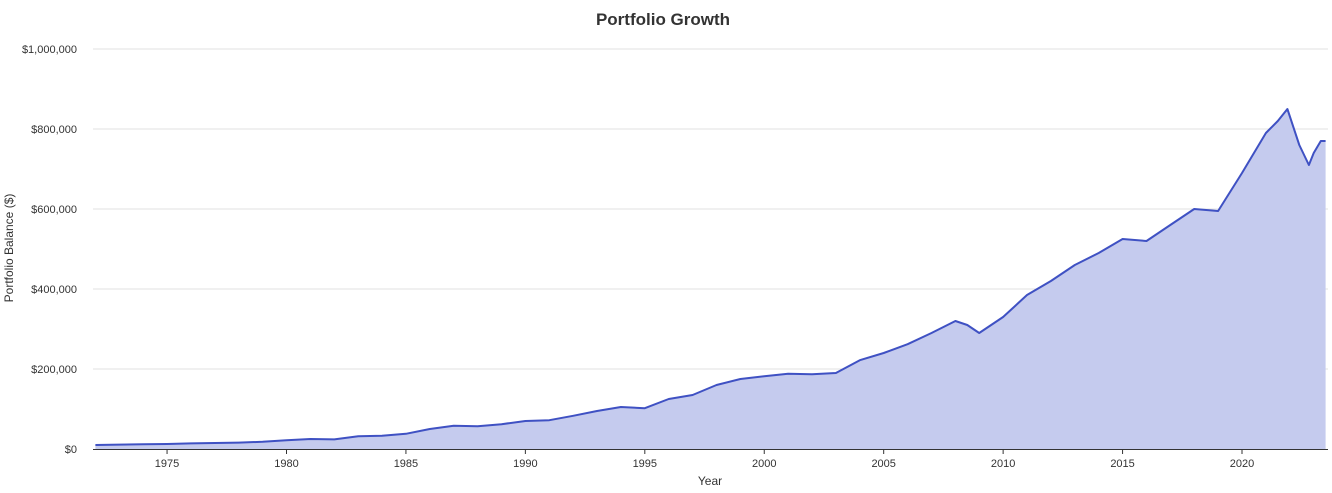 The width and height of the screenshot is (1332, 493). Describe the element at coordinates (71, 450) in the screenshot. I see `y-tick-label: $0` at that location.